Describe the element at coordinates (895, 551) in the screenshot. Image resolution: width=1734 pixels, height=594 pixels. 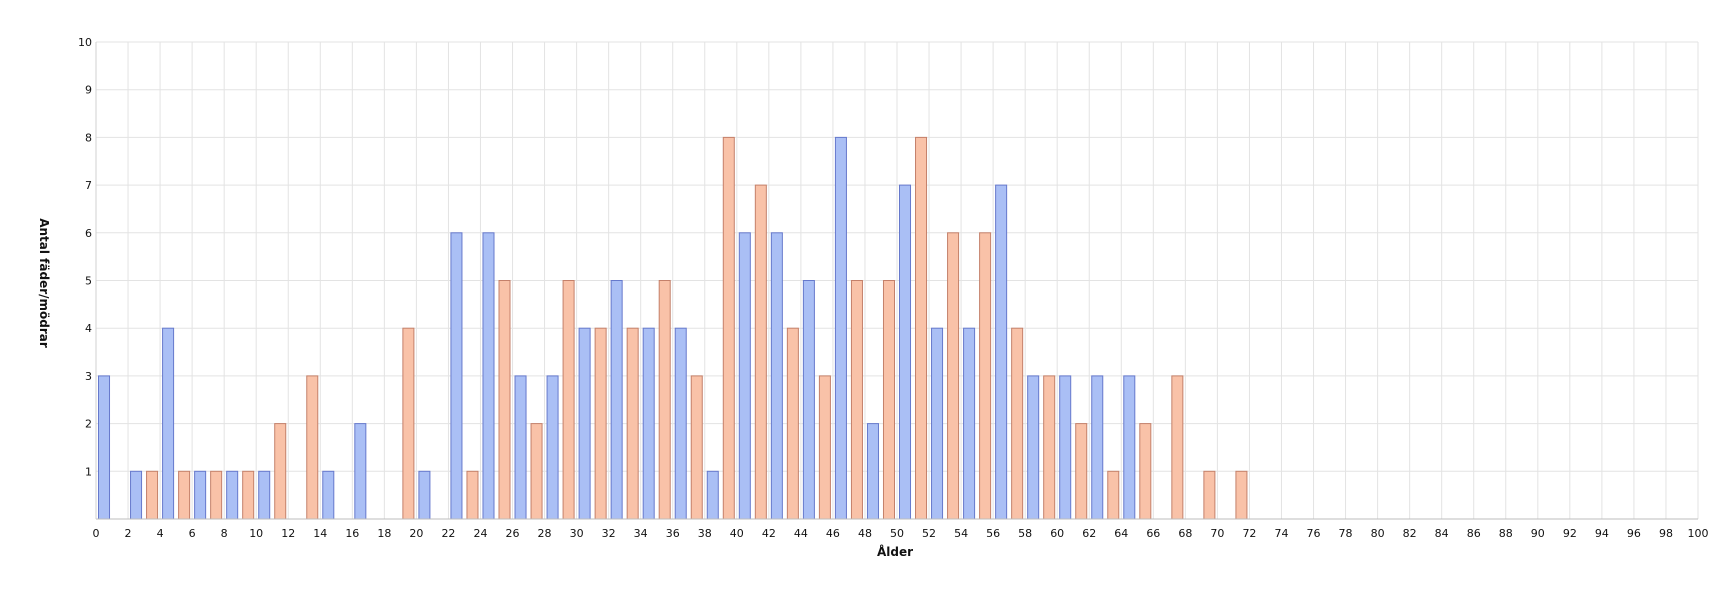
I see `x-axis-title: Ålder` at that location.